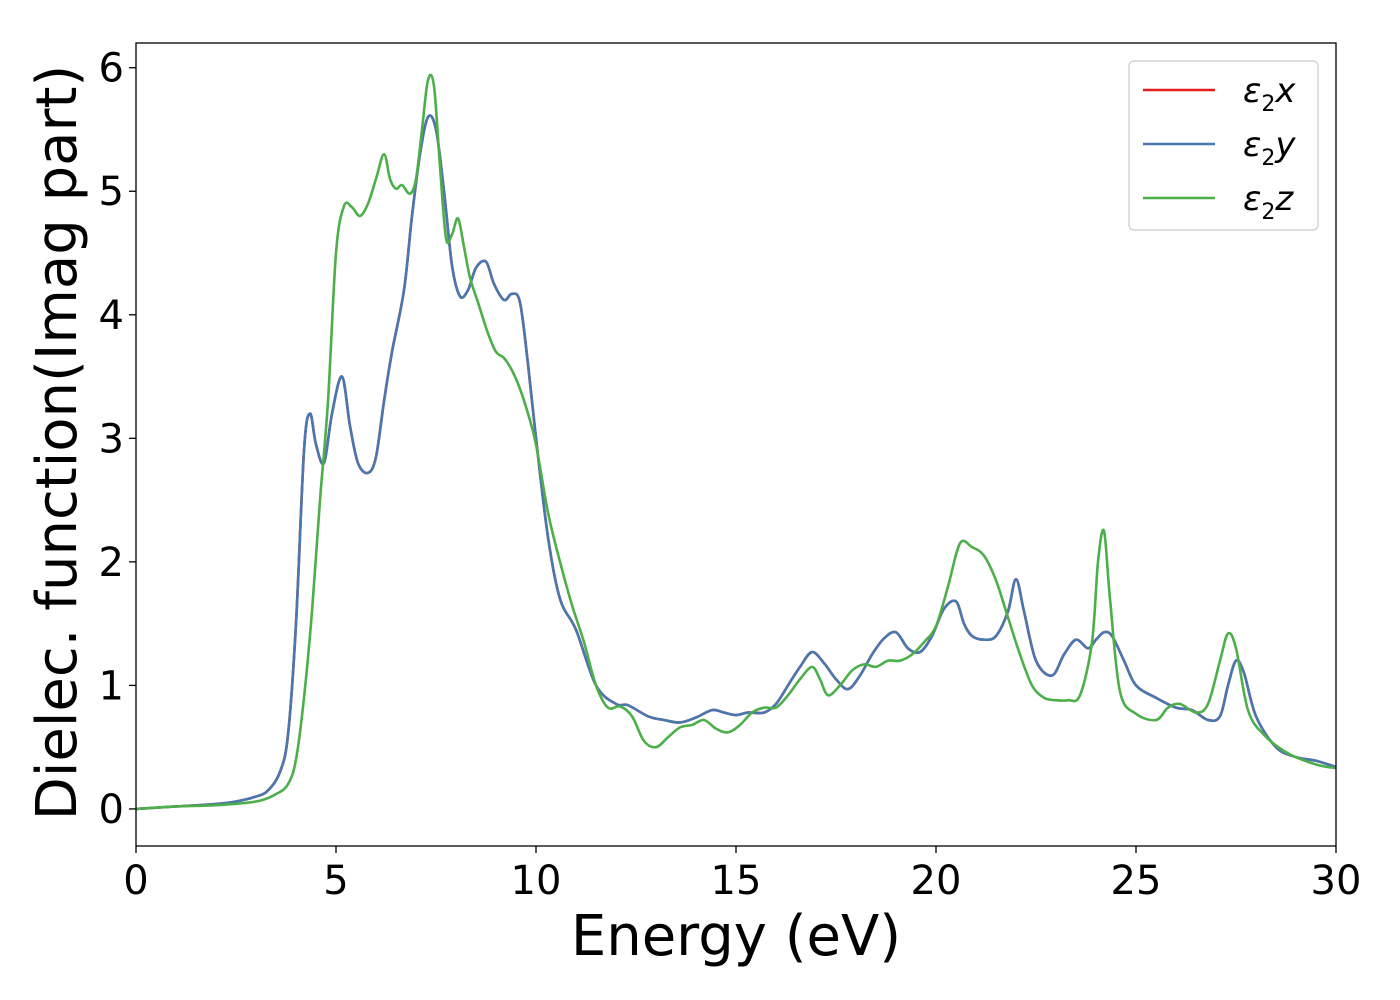  Describe the element at coordinates (111, 439) in the screenshot. I see `y-tick-label: 3` at that location.